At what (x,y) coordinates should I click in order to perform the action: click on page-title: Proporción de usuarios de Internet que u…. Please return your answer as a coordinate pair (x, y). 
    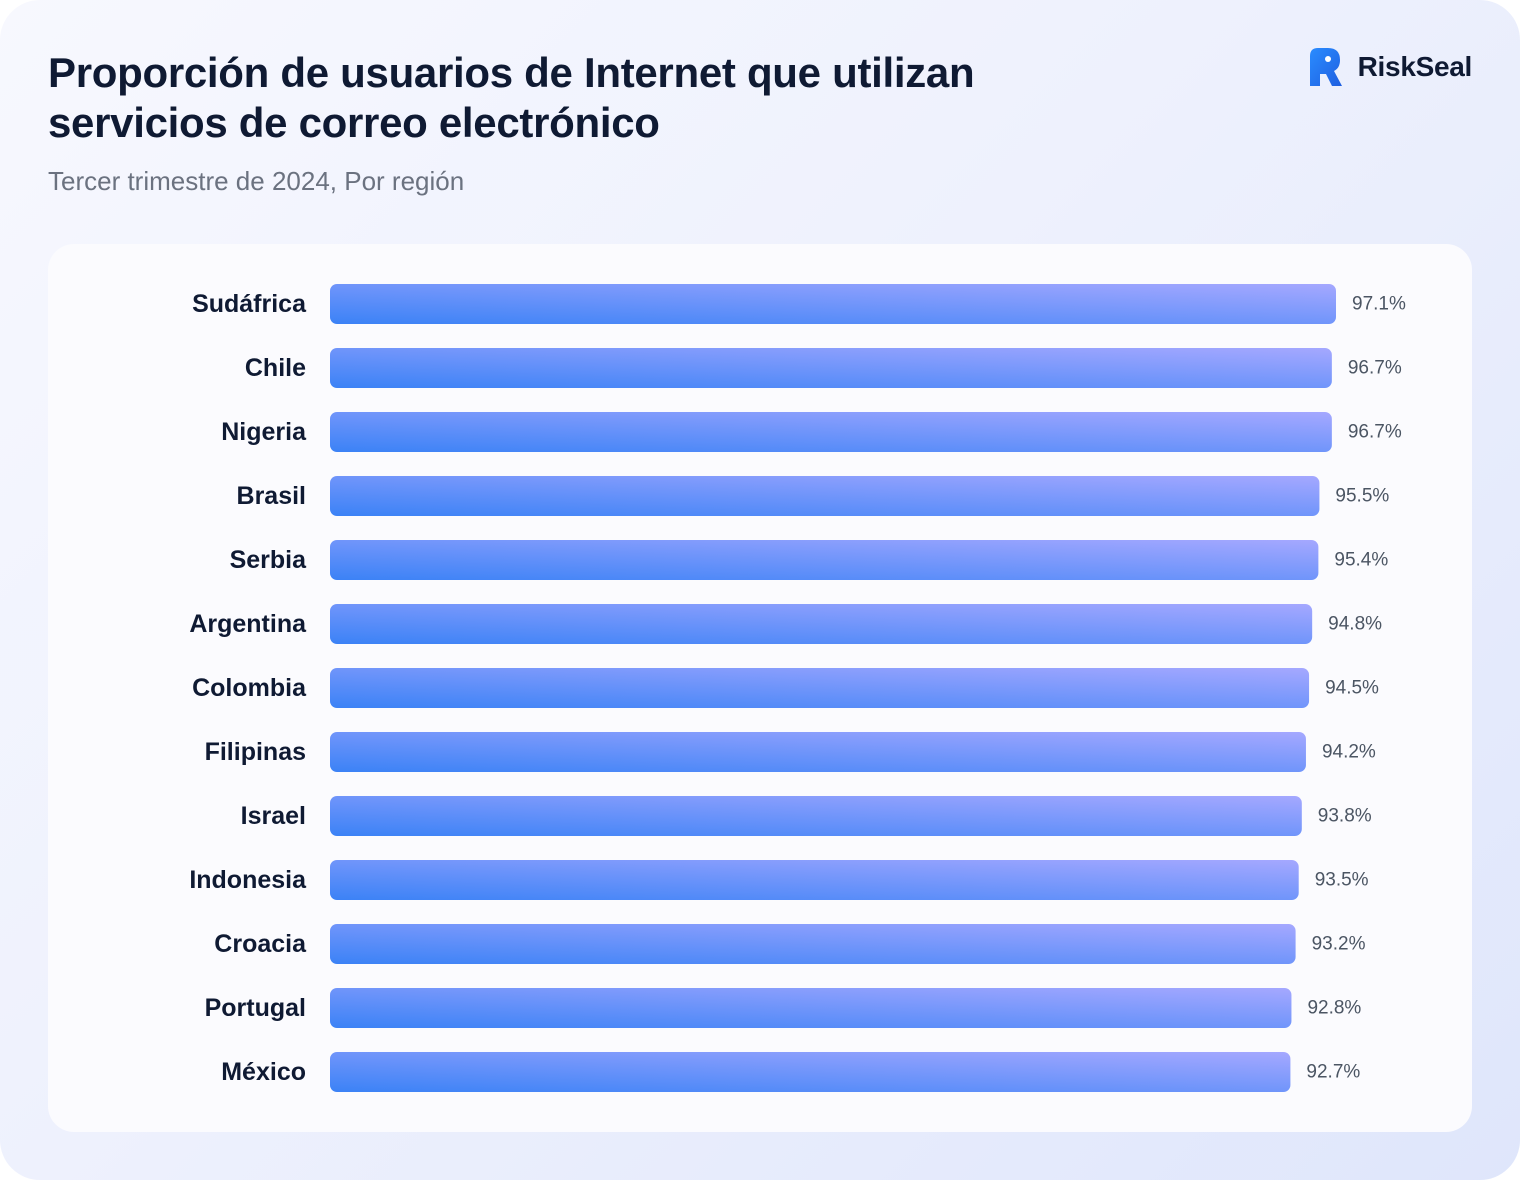
    Looking at the image, I should click on (511, 97).